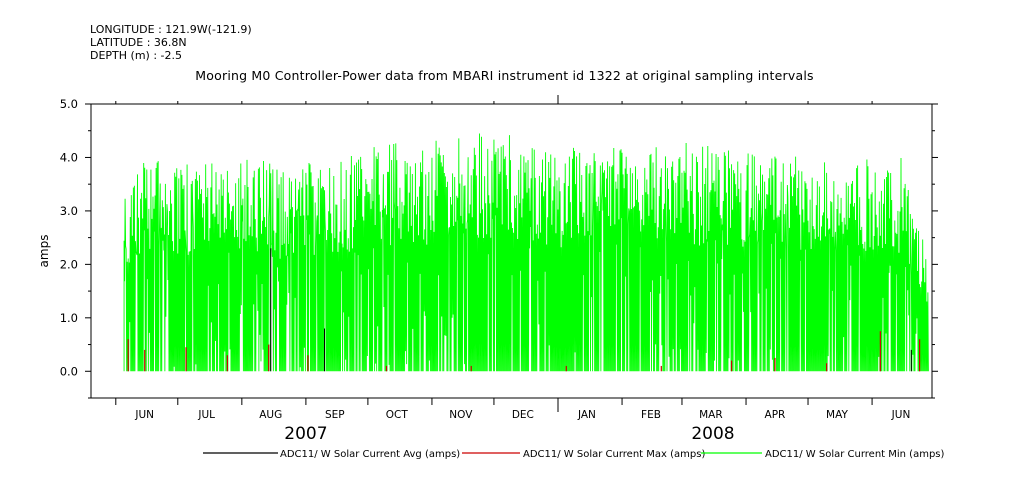  Describe the element at coordinates (69, 211) in the screenshot. I see `y-tick-label: 3.0` at that location.